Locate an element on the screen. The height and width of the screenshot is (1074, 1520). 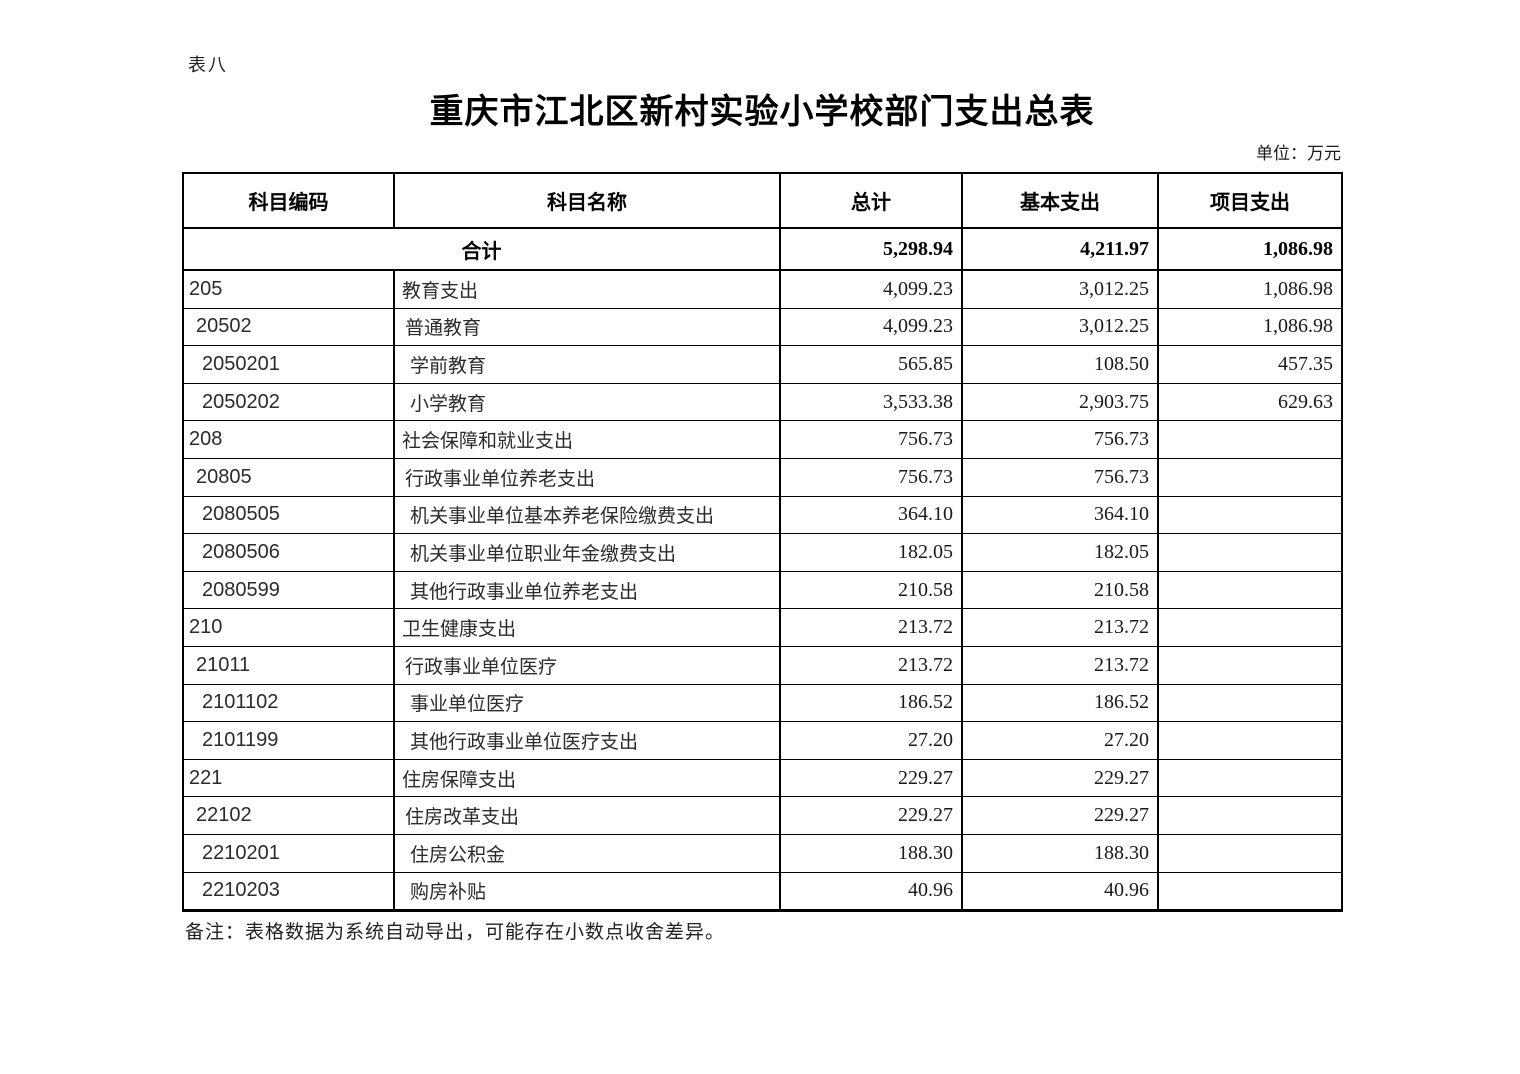
subject-name-cell: 住房公积金 is located at coordinates (588, 853).